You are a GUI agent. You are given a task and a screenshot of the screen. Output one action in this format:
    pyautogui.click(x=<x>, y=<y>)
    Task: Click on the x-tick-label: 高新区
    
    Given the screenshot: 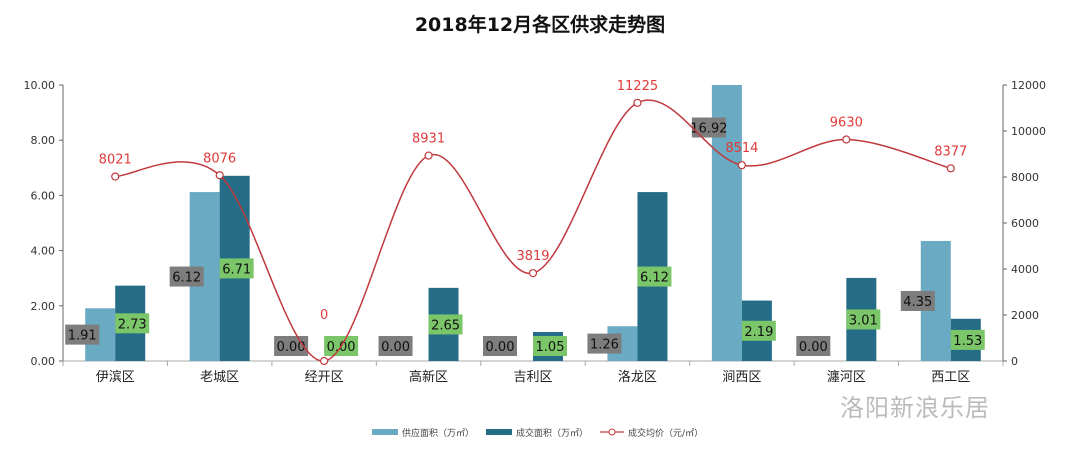 What is the action you would take?
    pyautogui.click(x=428, y=377)
    